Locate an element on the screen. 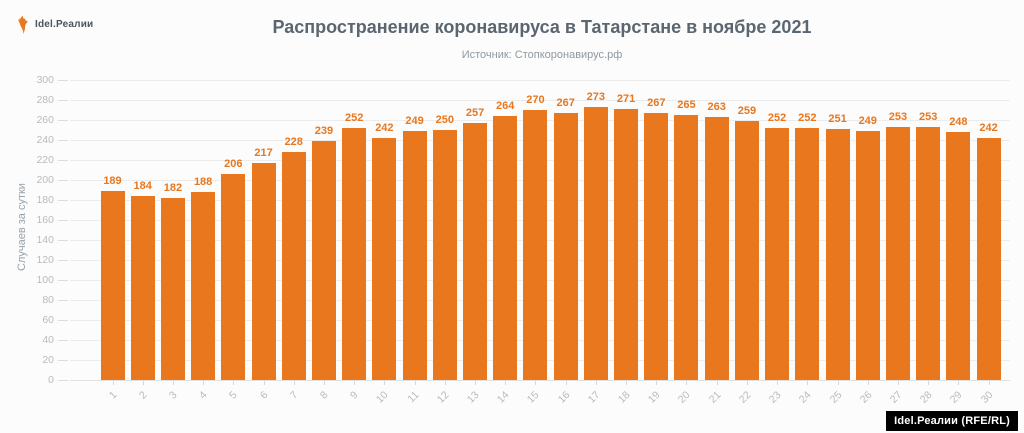  x-axis-tick-label: 10 is located at coordinates (382, 397).